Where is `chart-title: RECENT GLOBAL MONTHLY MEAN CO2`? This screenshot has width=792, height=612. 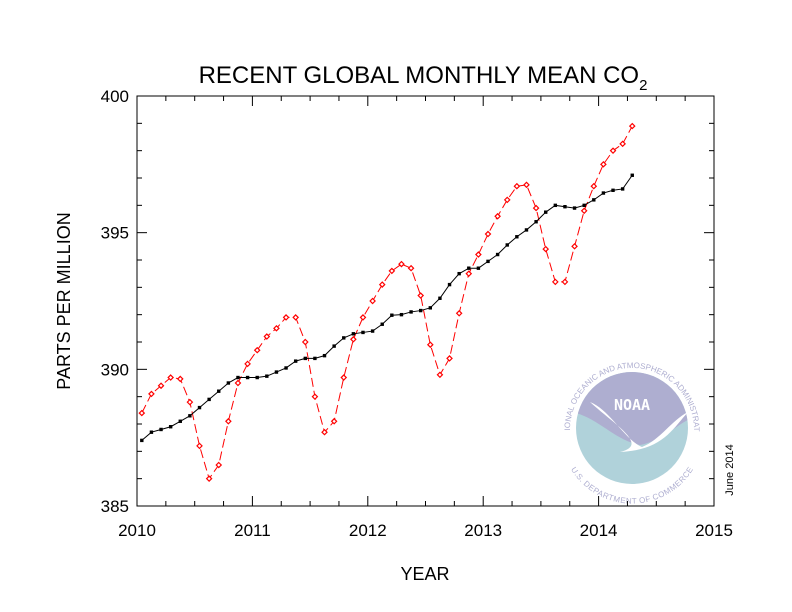
chart-title: RECENT GLOBAL MONTHLY MEAN CO2 is located at coordinates (423, 78).